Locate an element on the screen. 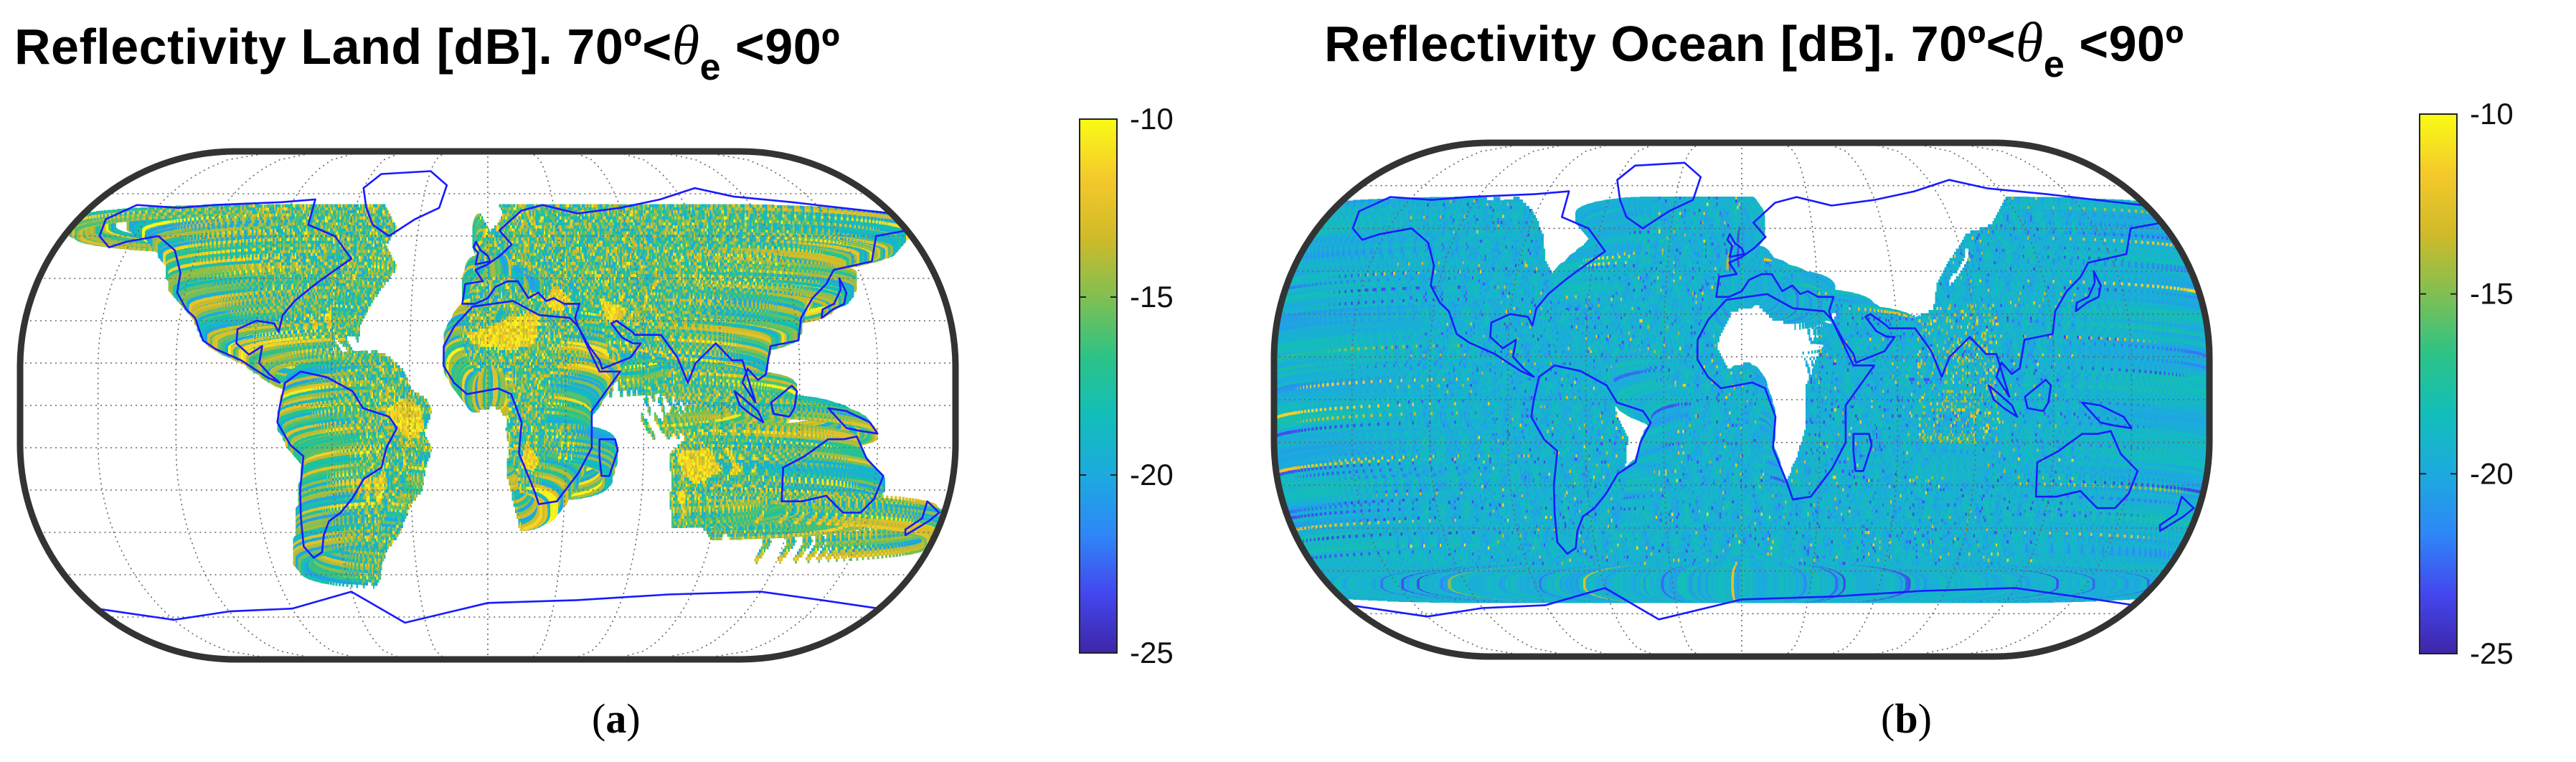  title-prefix: Reflectivity Land [dB]. 70º< is located at coordinates (343, 47).